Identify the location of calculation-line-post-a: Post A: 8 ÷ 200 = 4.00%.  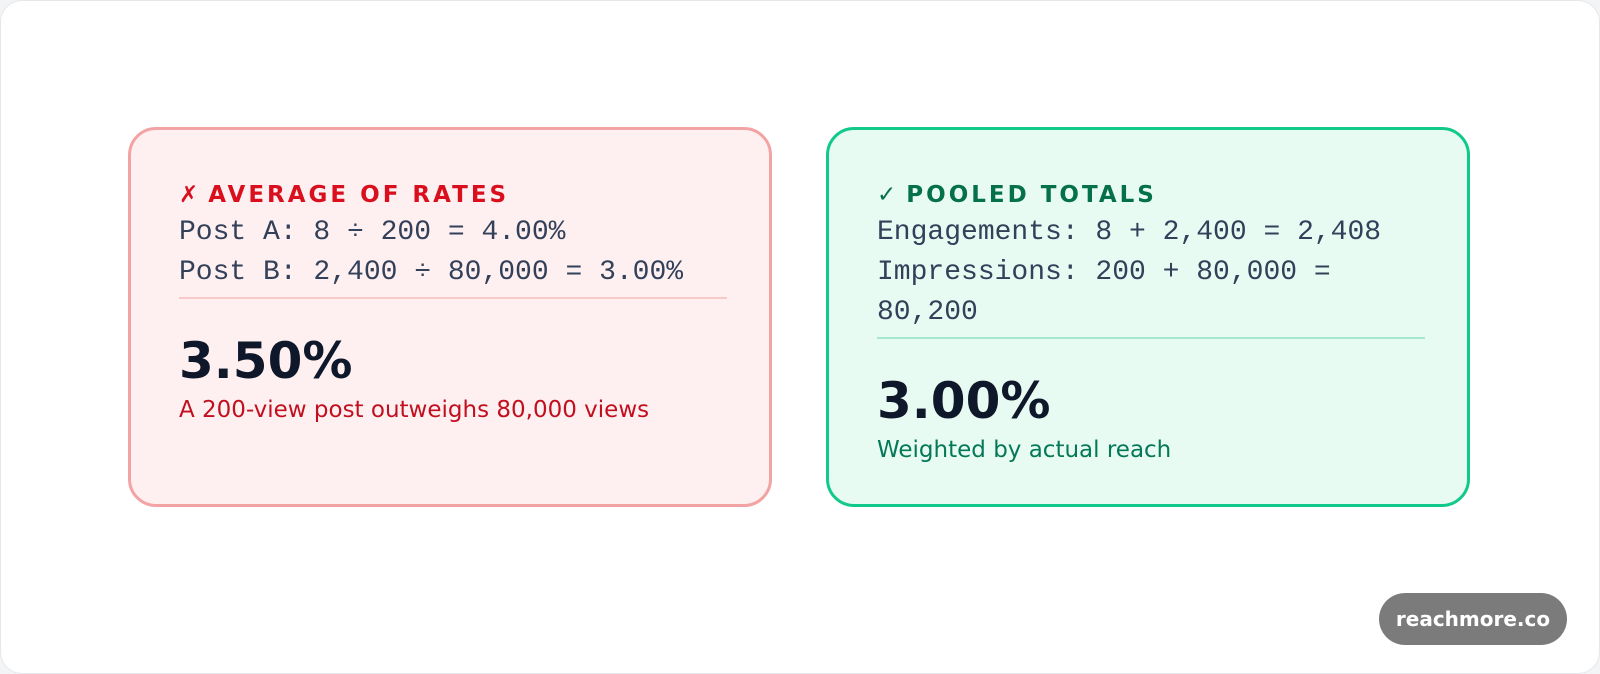
(372, 232).